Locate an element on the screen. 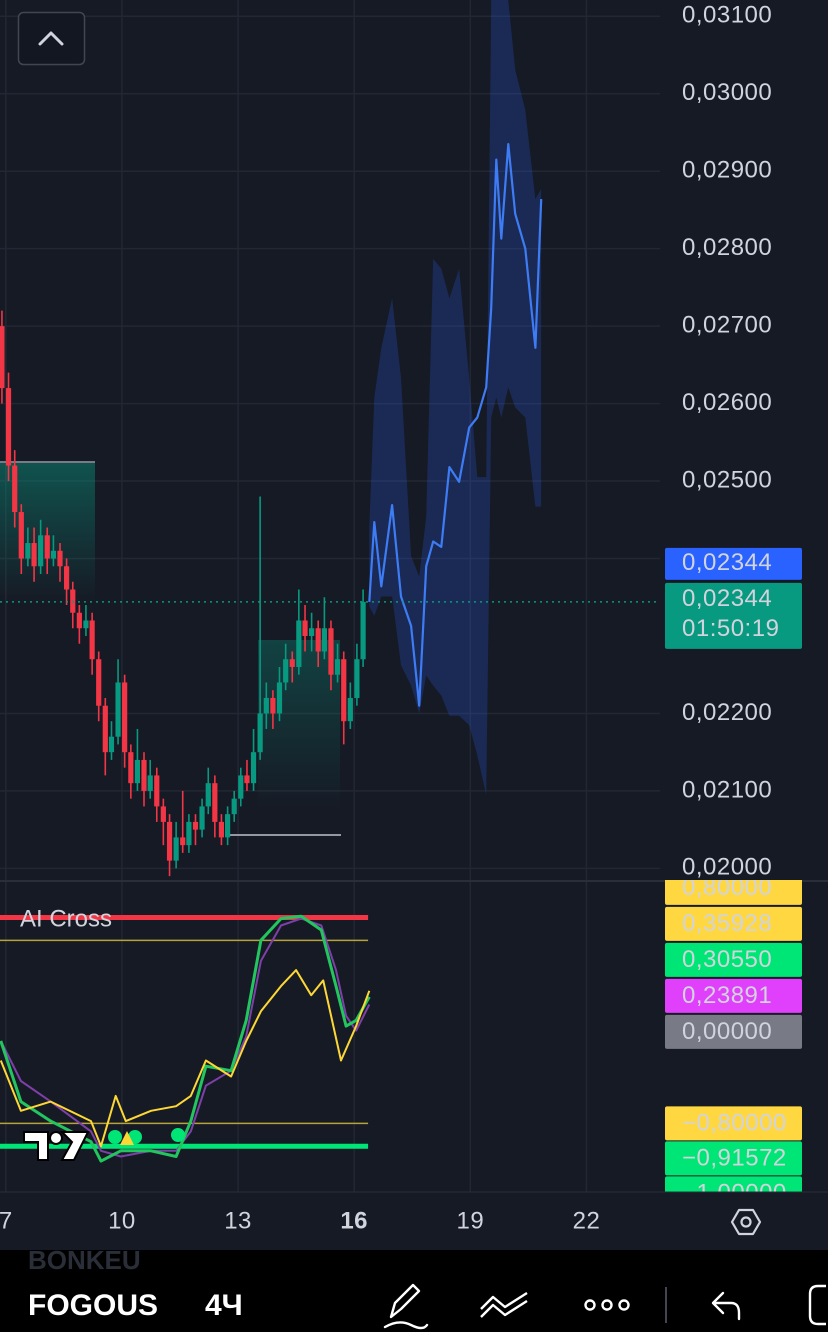 This screenshot has width=828, height=1332. signals is located at coordinates (146, 1136).